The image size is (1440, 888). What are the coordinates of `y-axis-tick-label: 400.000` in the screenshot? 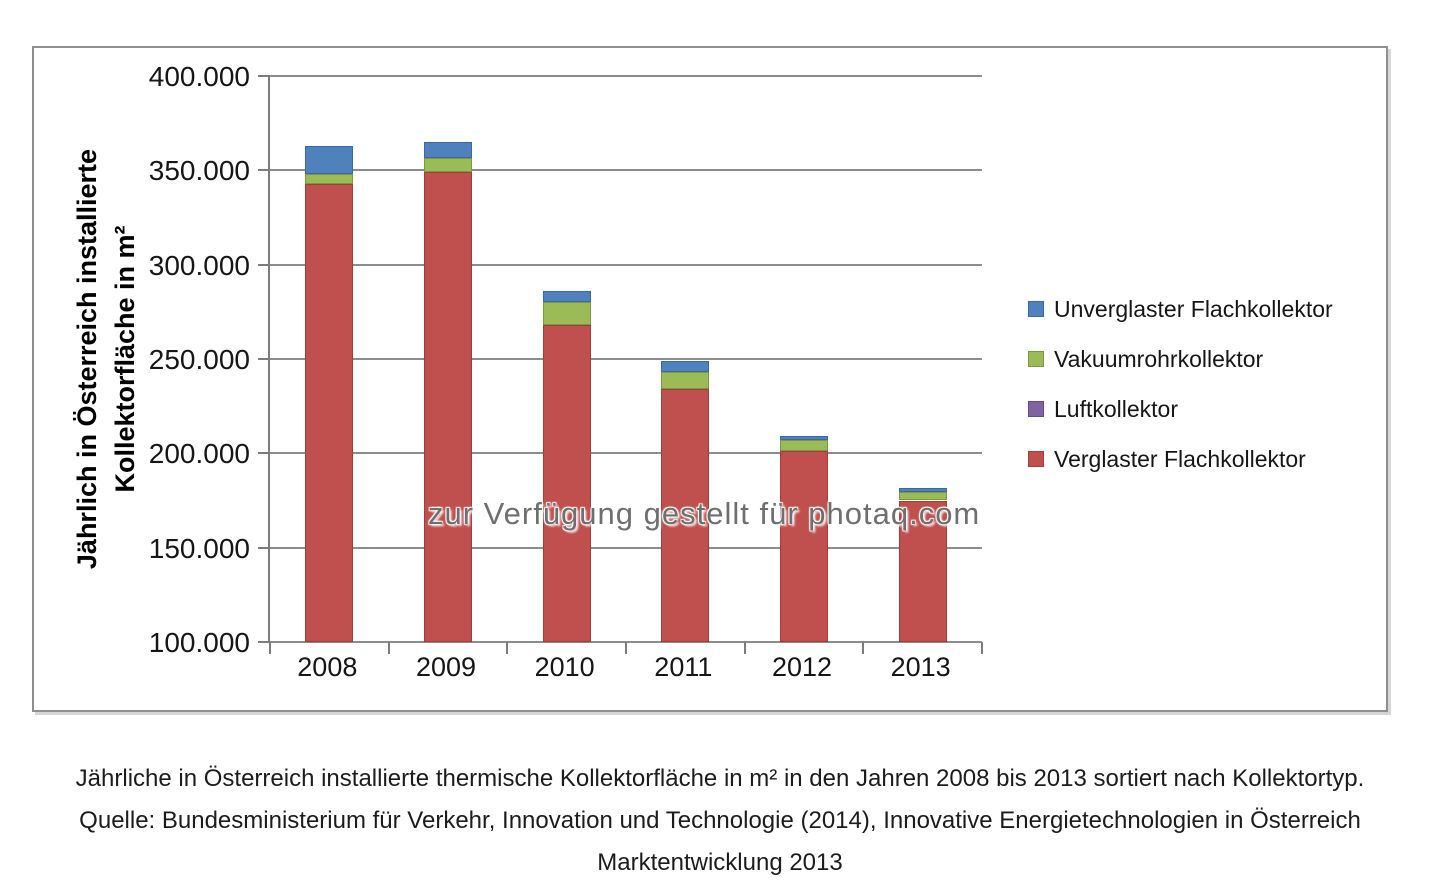 It's located at (199, 76).